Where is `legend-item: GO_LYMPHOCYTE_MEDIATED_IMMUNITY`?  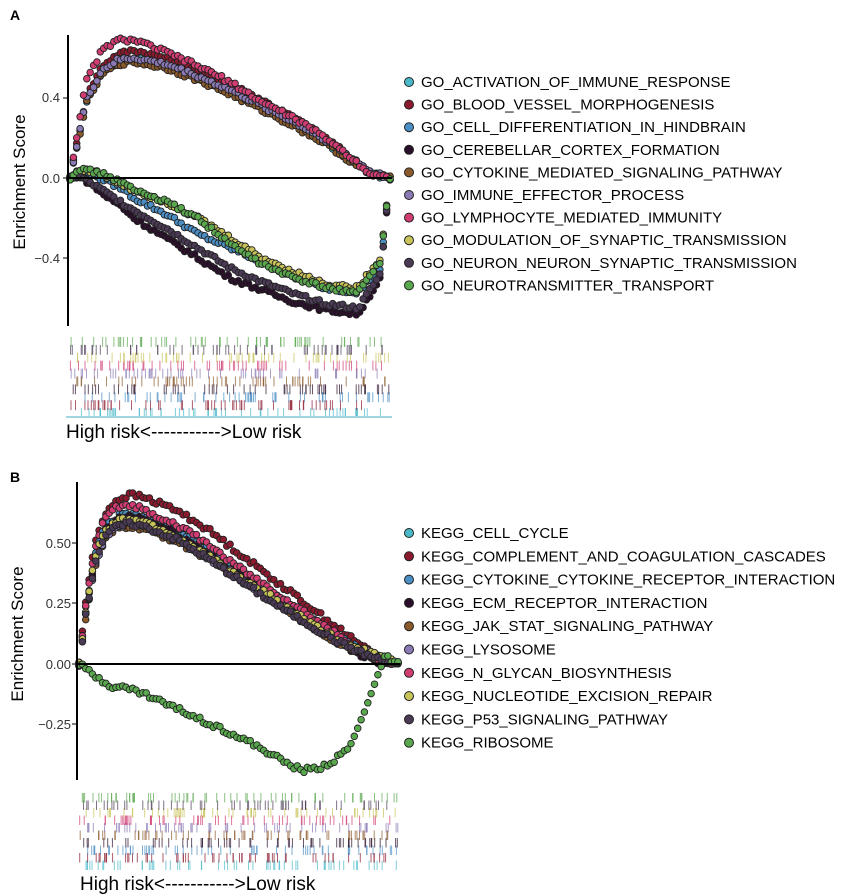 legend-item: GO_LYMPHOCYTE_MEDIATED_IMMUNITY is located at coordinates (563, 218).